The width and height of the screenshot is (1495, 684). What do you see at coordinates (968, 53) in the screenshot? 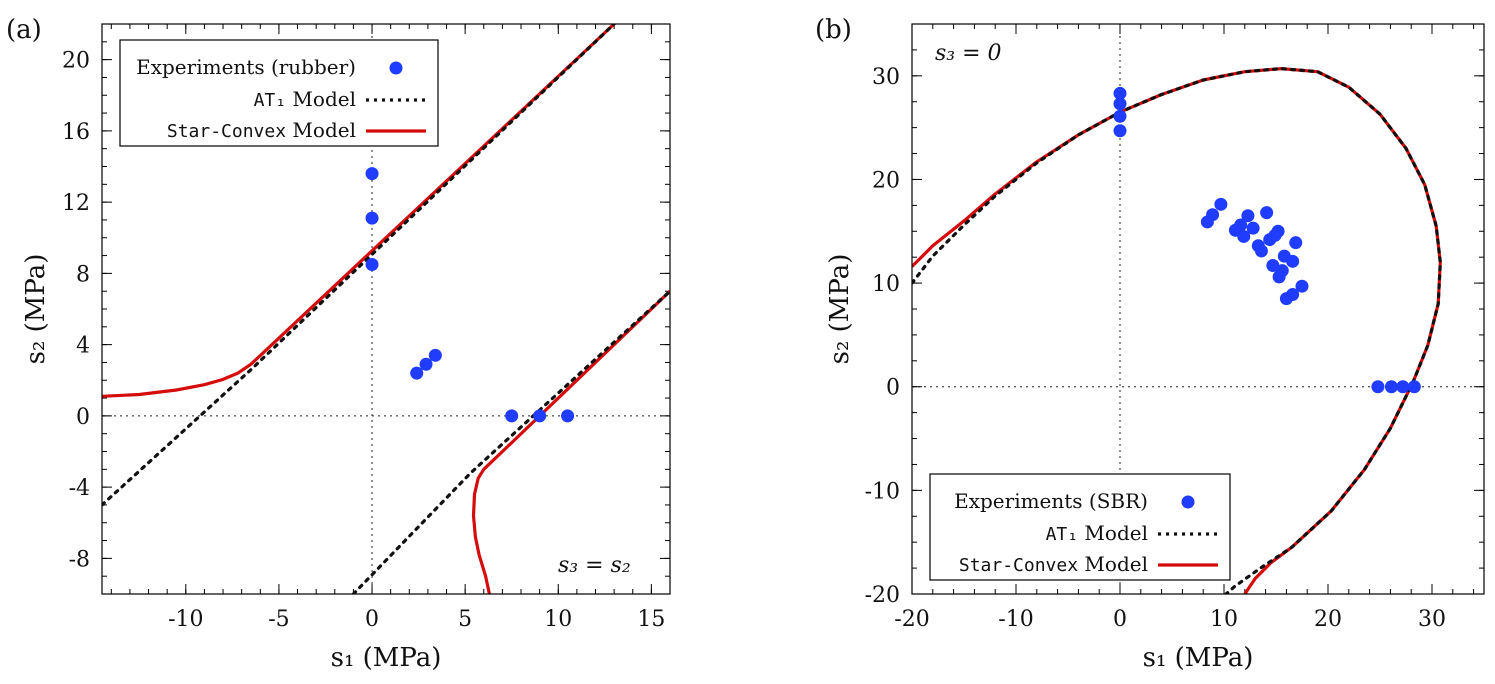
I see `condition-label: s₃ = 0` at bounding box center [968, 53].